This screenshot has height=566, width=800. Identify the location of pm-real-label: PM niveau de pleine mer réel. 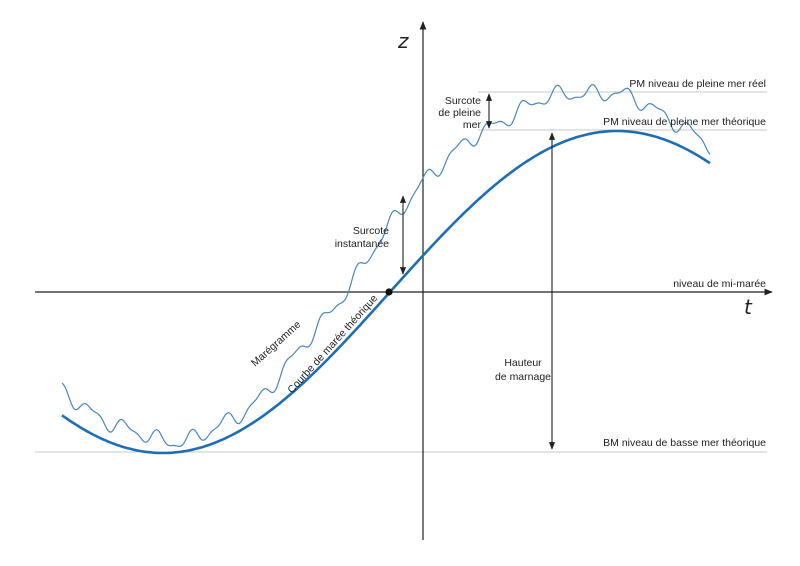
(697, 84).